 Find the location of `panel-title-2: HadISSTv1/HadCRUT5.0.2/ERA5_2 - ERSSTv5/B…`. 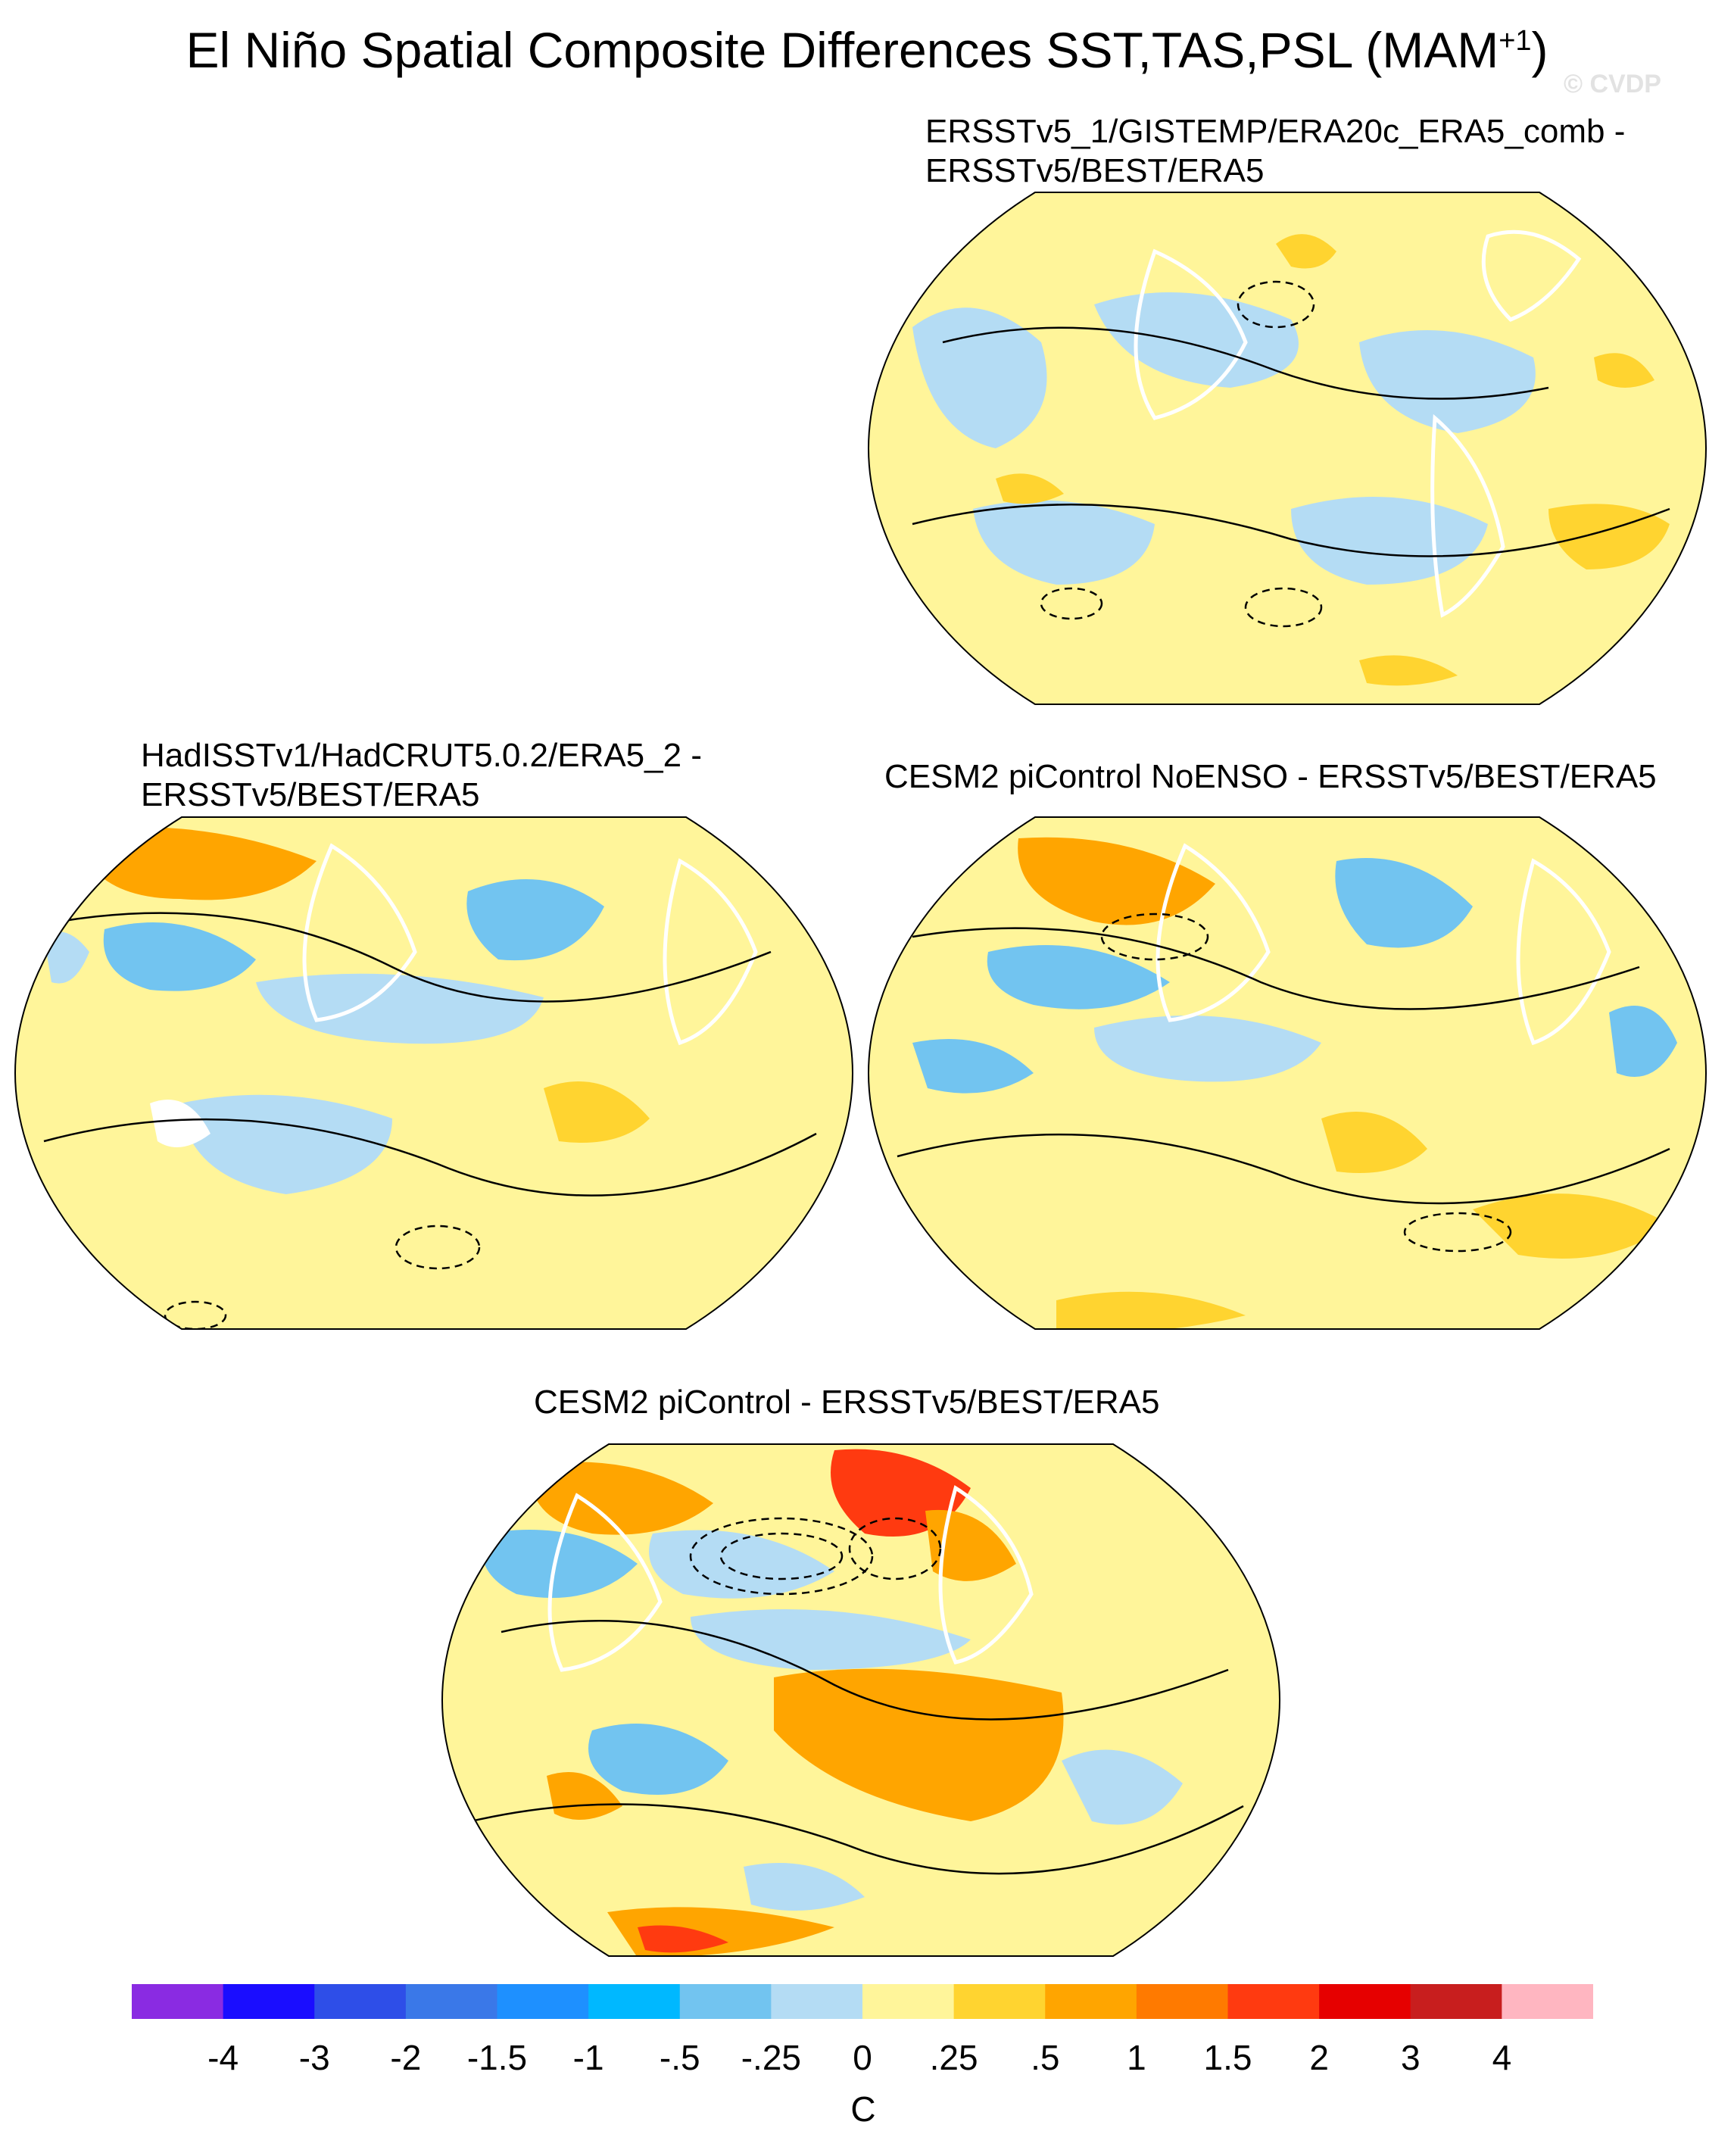

panel-title-2: HadISSTv1/HadCRUT5.0.2/ERA5_2 - ERSSTv5/B… is located at coordinates (422, 775).